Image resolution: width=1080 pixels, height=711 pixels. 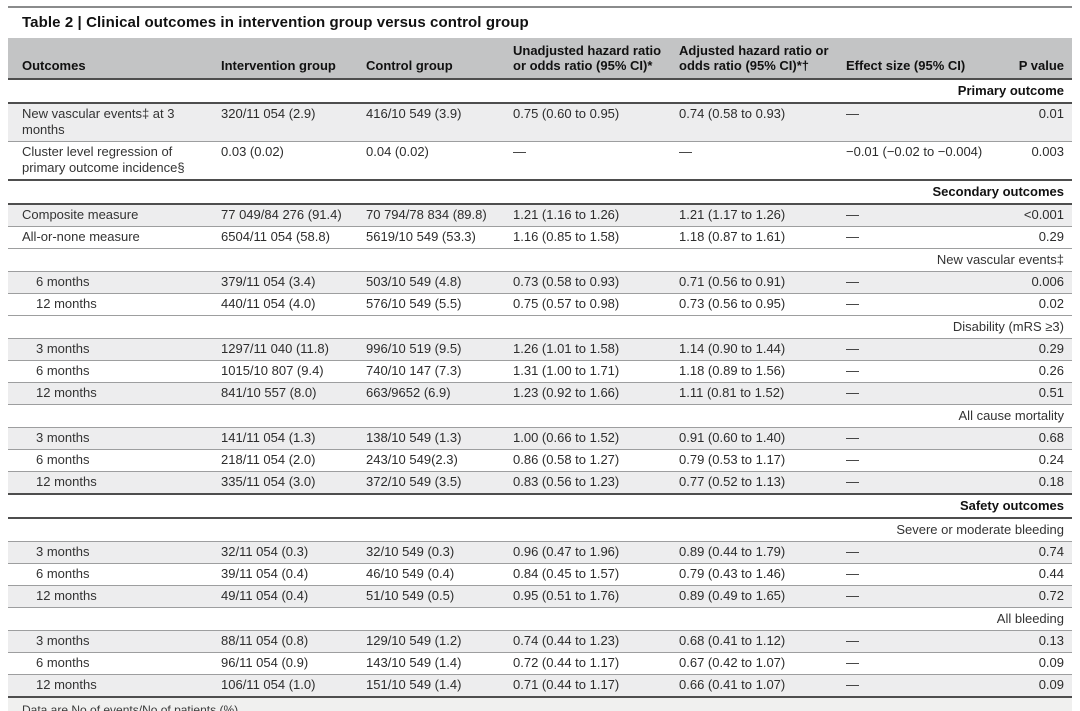 What do you see at coordinates (1051, 303) in the screenshot?
I see `value-cell: 0.02` at bounding box center [1051, 303].